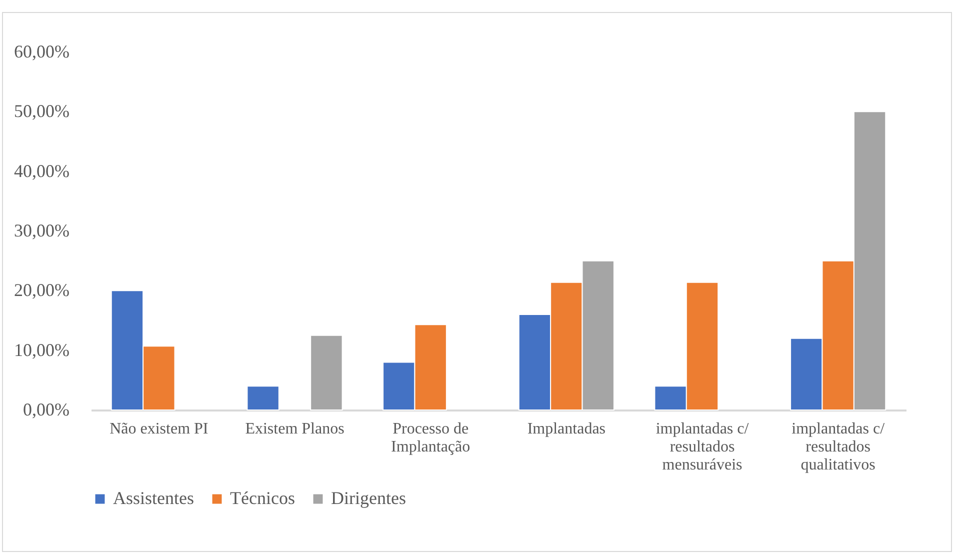 Image resolution: width=957 pixels, height=557 pixels. What do you see at coordinates (839, 447) in the screenshot?
I see `x-tick-label: implantadas c/ resultados qualitativos` at bounding box center [839, 447].